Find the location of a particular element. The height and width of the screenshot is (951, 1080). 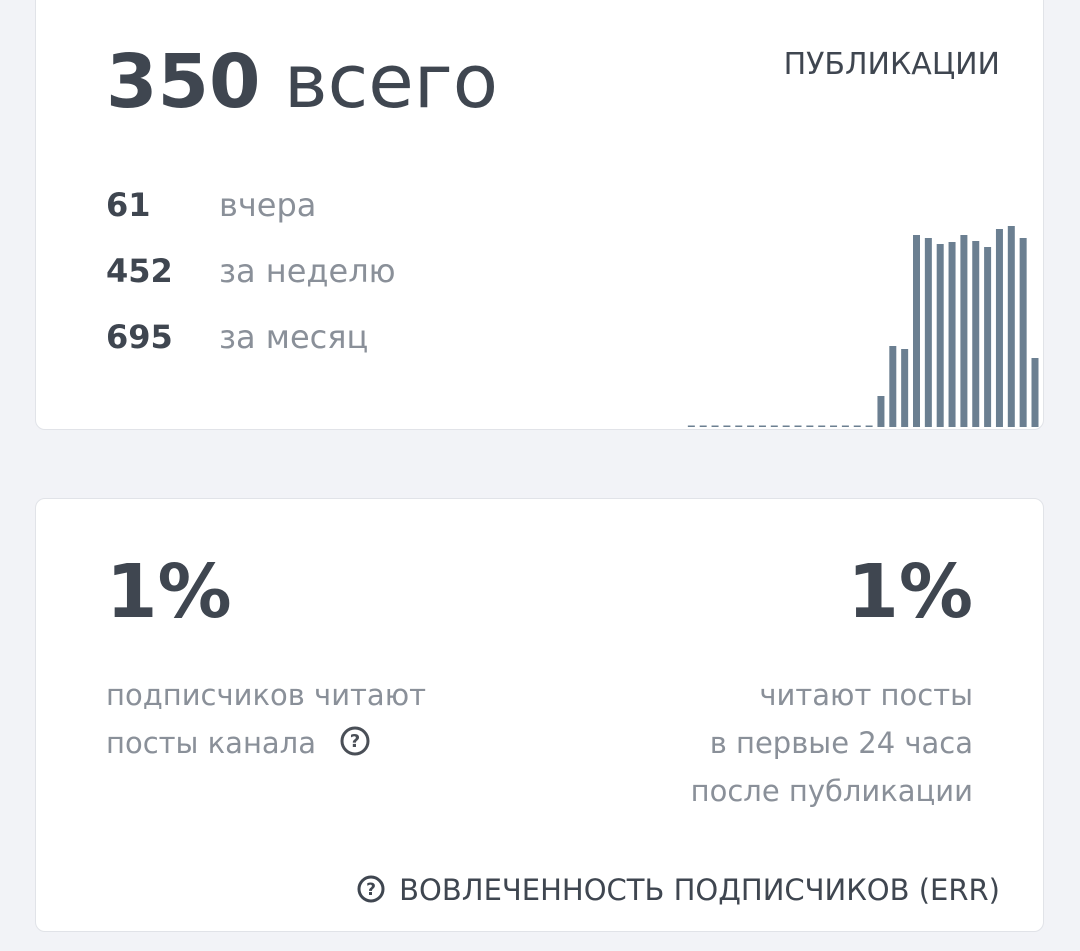

footer: ? ВОВЛЕЧЕННОСТЬ ПОДПИСЧИКОВ (ERR) is located at coordinates (677, 890).